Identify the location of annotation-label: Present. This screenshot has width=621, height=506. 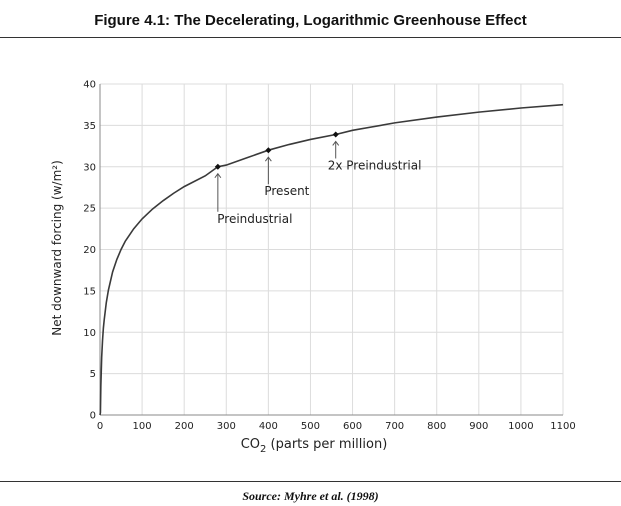
(286, 191).